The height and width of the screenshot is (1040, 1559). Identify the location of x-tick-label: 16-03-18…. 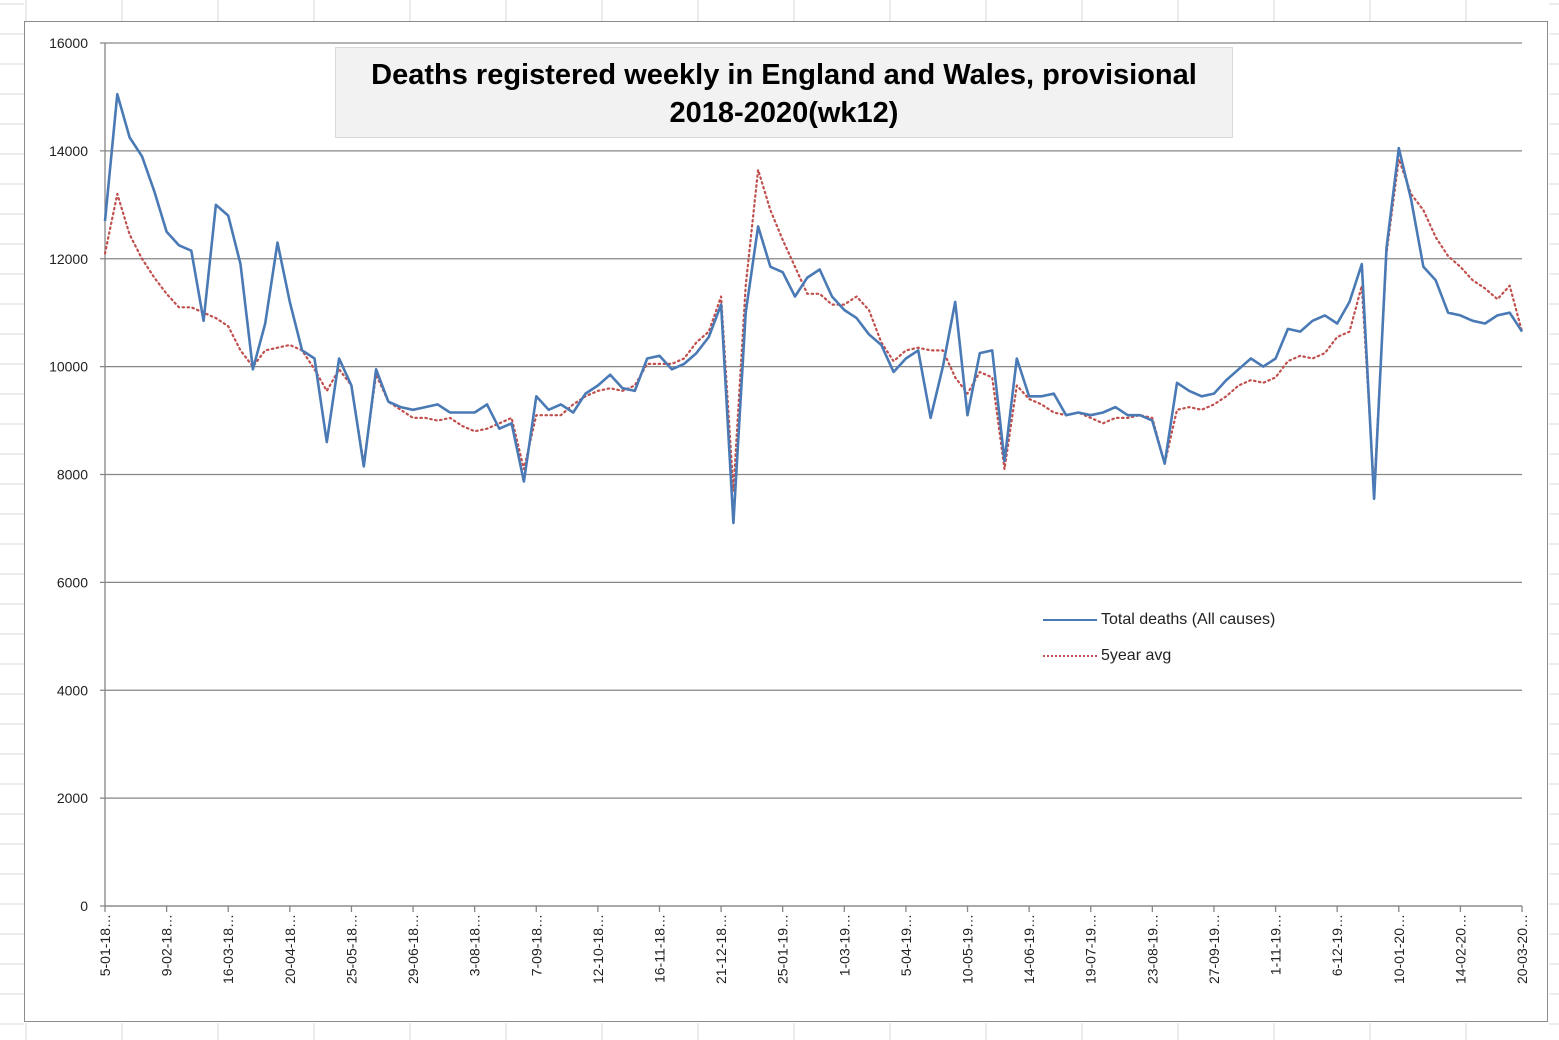
(228, 949).